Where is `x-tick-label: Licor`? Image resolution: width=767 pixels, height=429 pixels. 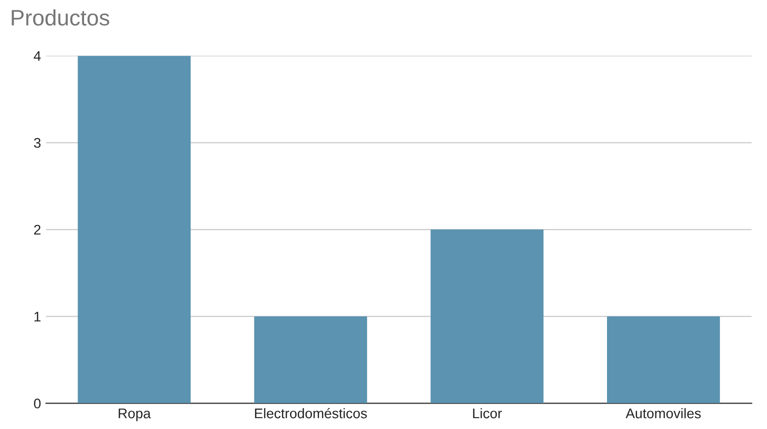 x-tick-label: Licor is located at coordinates (487, 413).